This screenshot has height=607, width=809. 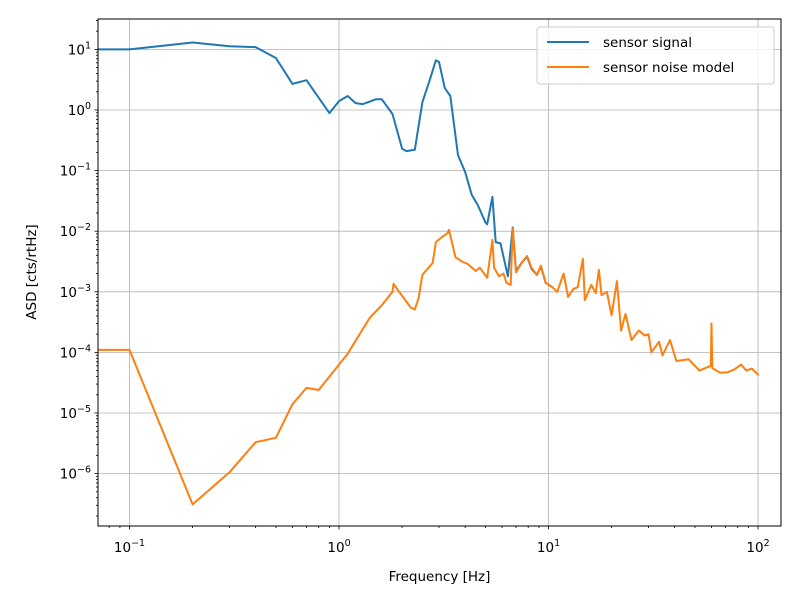 What do you see at coordinates (668, 68) in the screenshot?
I see `legend-label-sensor-noise-model: sensor noise model` at bounding box center [668, 68].